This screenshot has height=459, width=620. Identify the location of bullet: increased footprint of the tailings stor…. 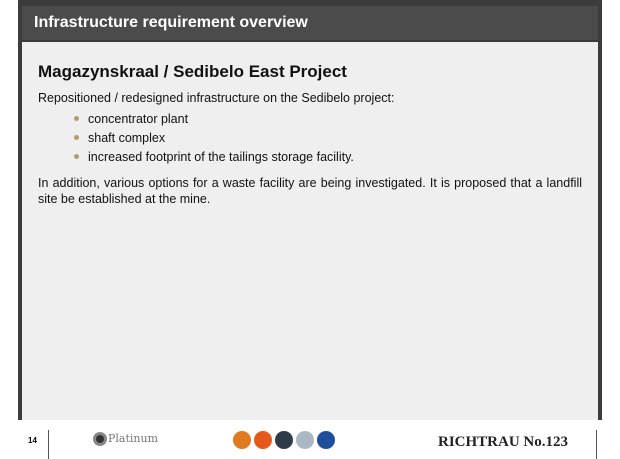
(328, 157).